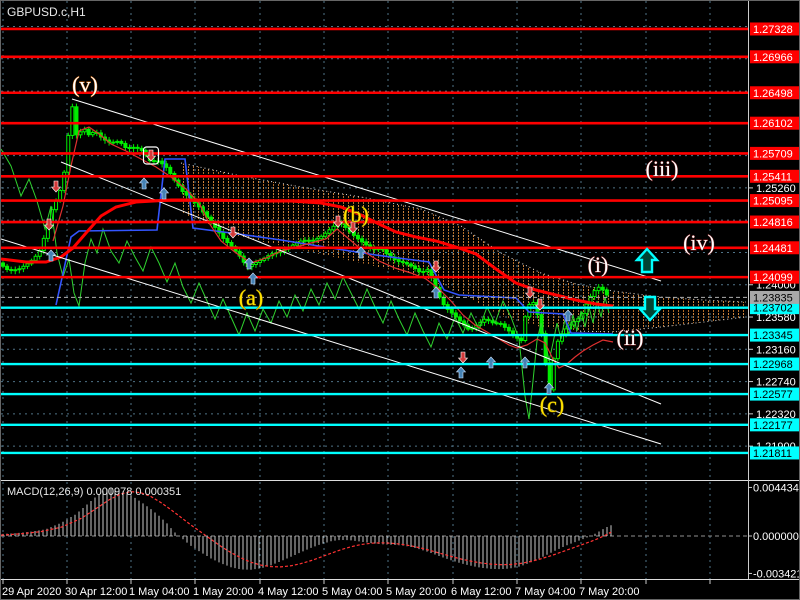  Describe the element at coordinates (551, 405) in the screenshot. I see `wave-label-c: (c)` at that location.